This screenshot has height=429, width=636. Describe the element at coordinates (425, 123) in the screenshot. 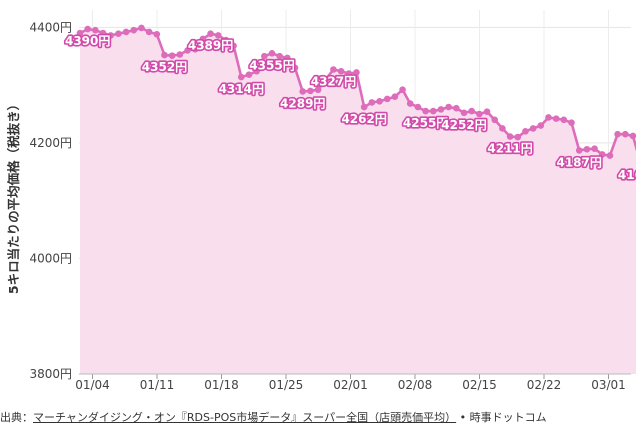

I see `data-label: 4255円` at that location.